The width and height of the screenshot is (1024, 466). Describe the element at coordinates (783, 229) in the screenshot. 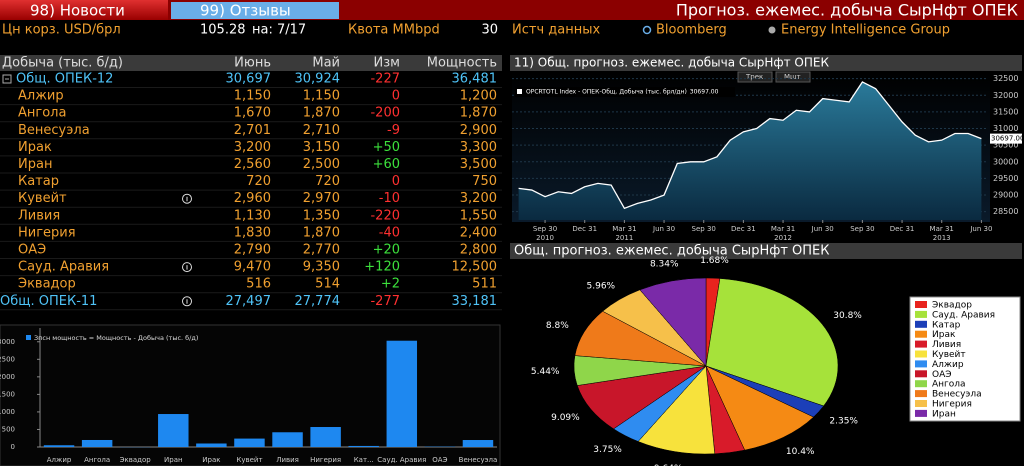

I see `x-tick-label: Mar 31` at that location.